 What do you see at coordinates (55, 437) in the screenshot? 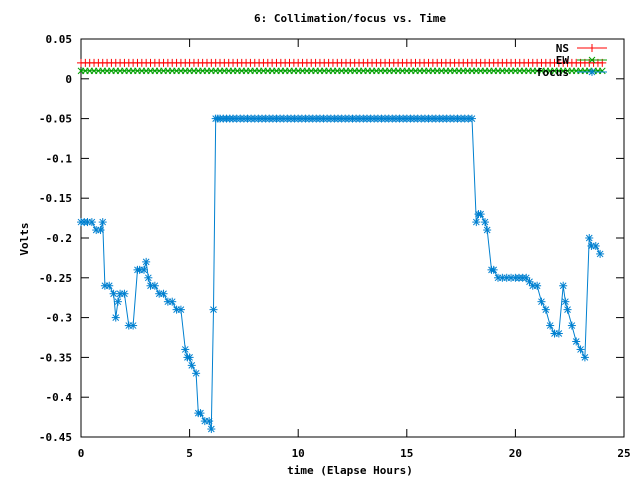
I see `y-tick-label: -0.45` at bounding box center [55, 437].